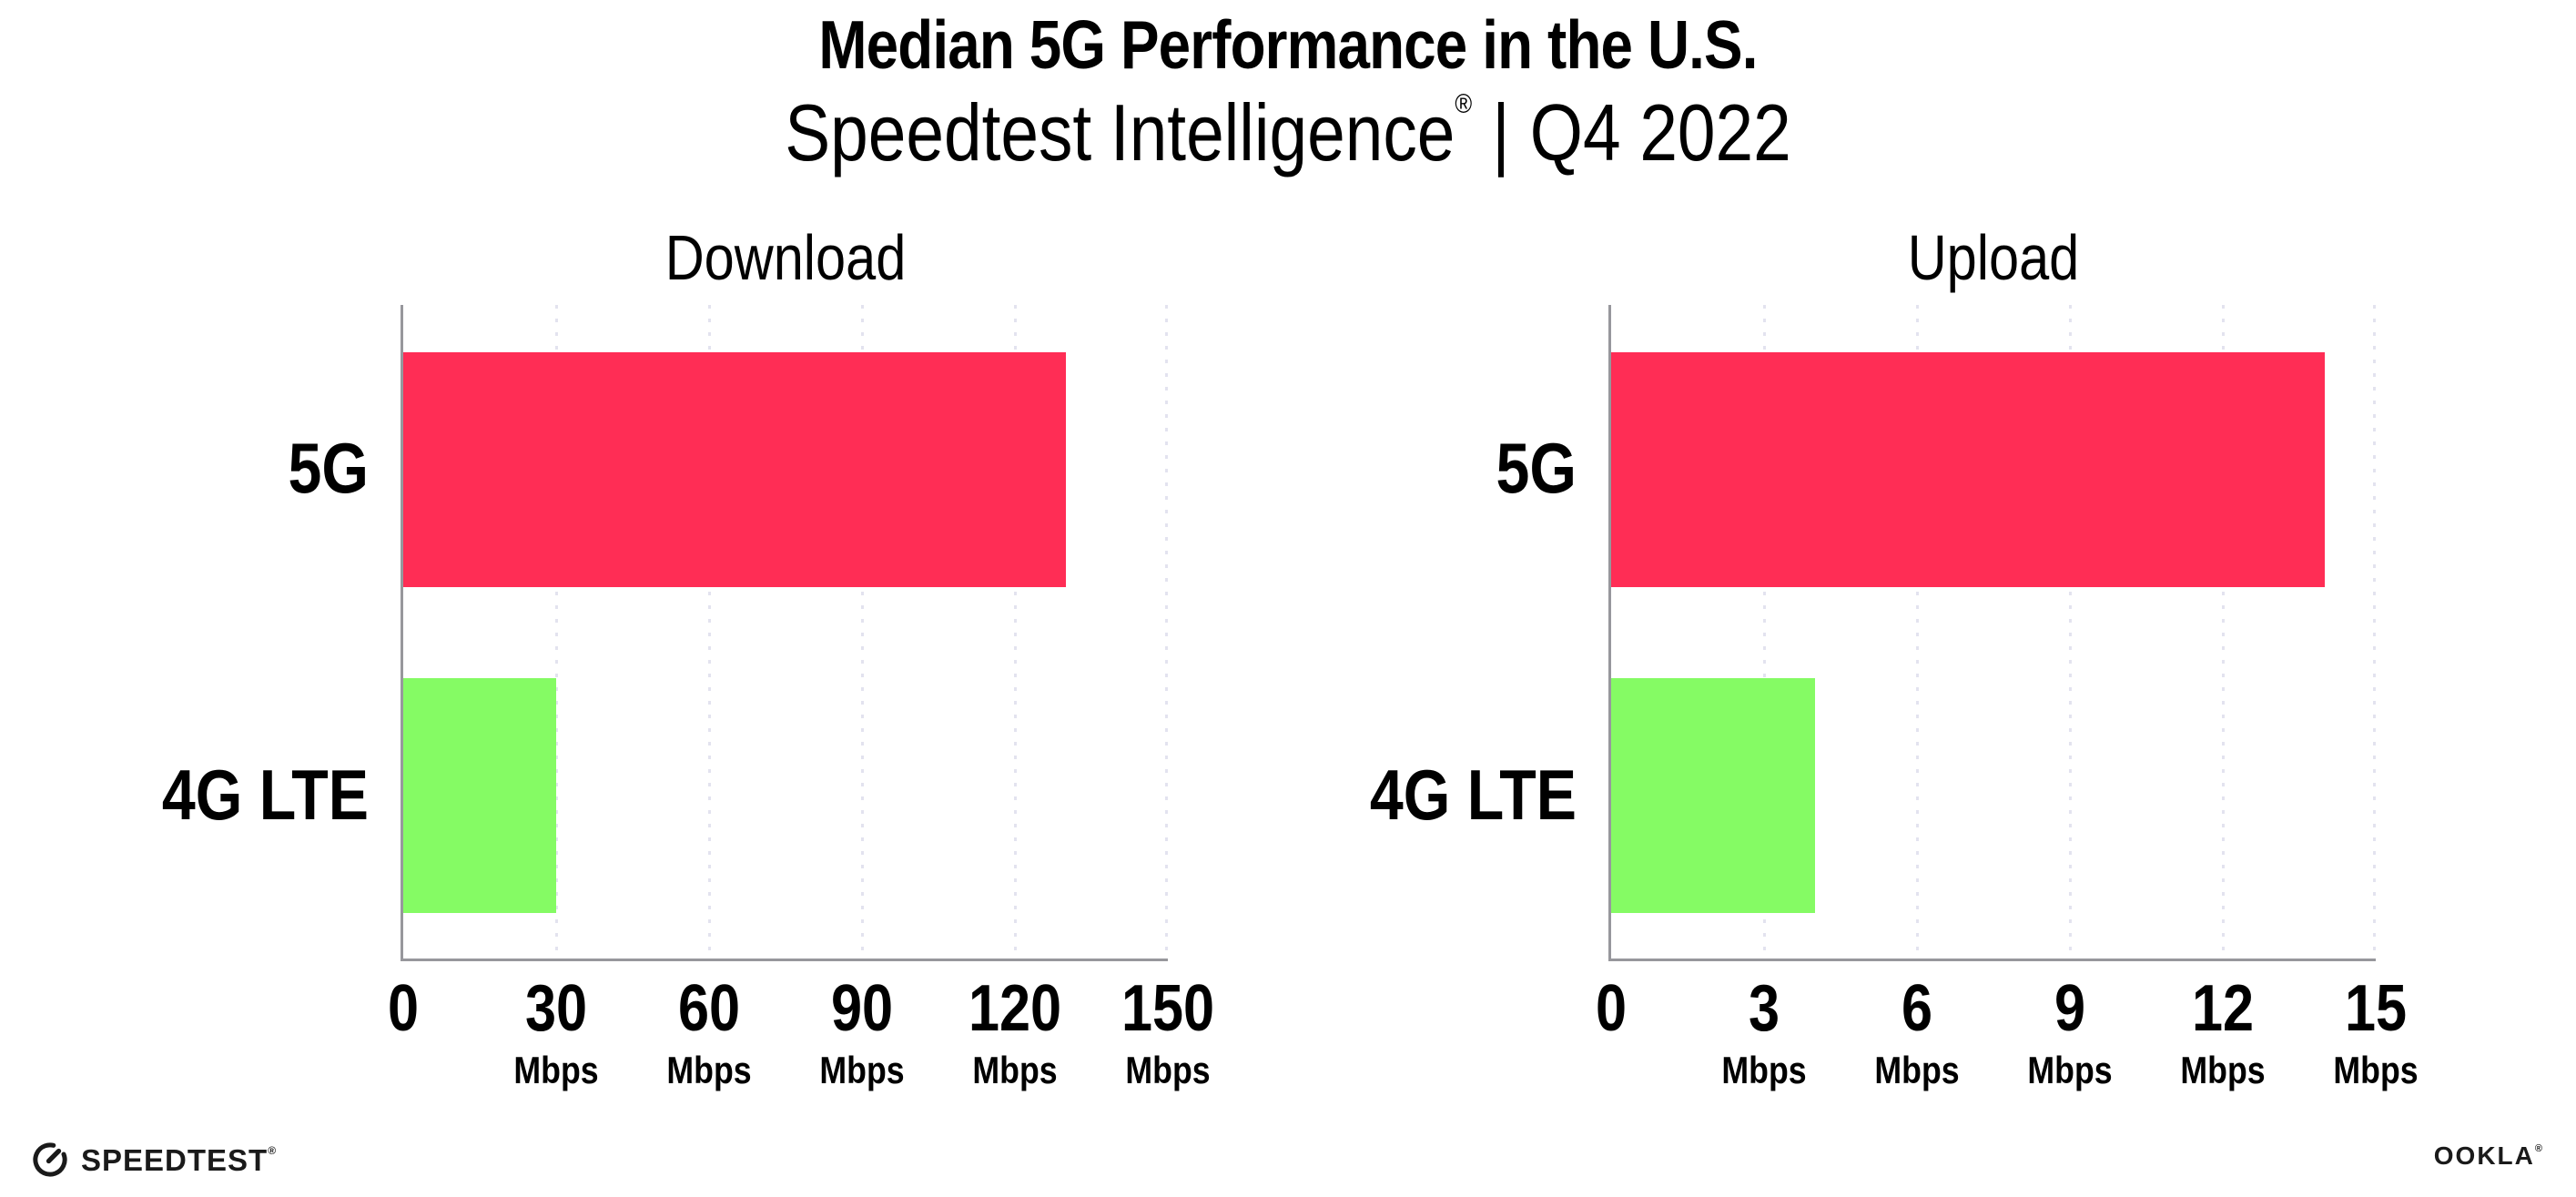 The height and width of the screenshot is (1197, 2576). Describe the element at coordinates (734, 470) in the screenshot. I see `bar-5g-download` at that location.